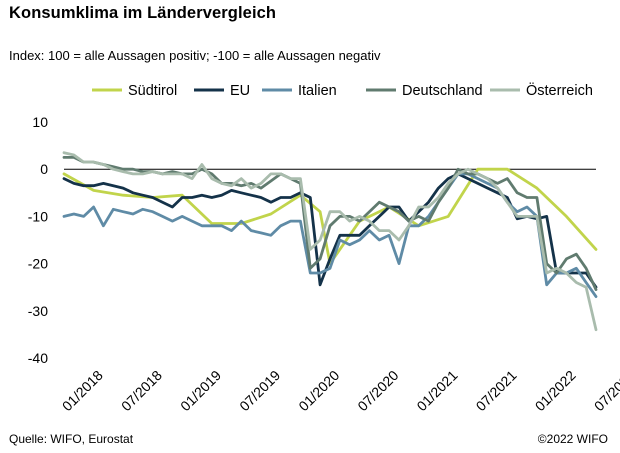 The width and height of the screenshot is (620, 453). What do you see at coordinates (71, 439) in the screenshot?
I see `source-note: Quelle: WIFO, Eurostat` at bounding box center [71, 439].